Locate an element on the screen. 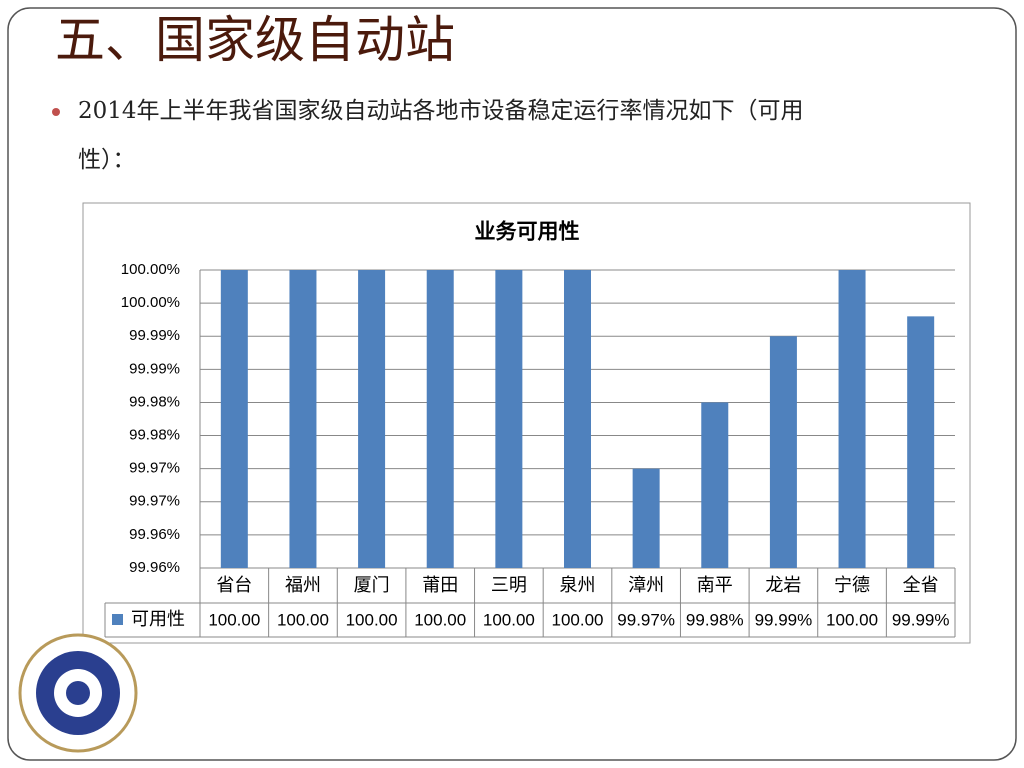 This screenshot has width=1024, height=768. x-tick-label: 福州 is located at coordinates (303, 585).